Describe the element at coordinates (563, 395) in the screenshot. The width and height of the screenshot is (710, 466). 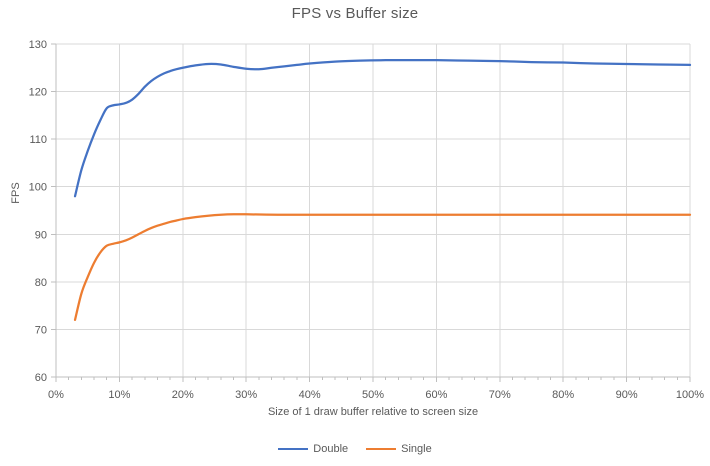
I see `x-tick-label: 80%` at that location.